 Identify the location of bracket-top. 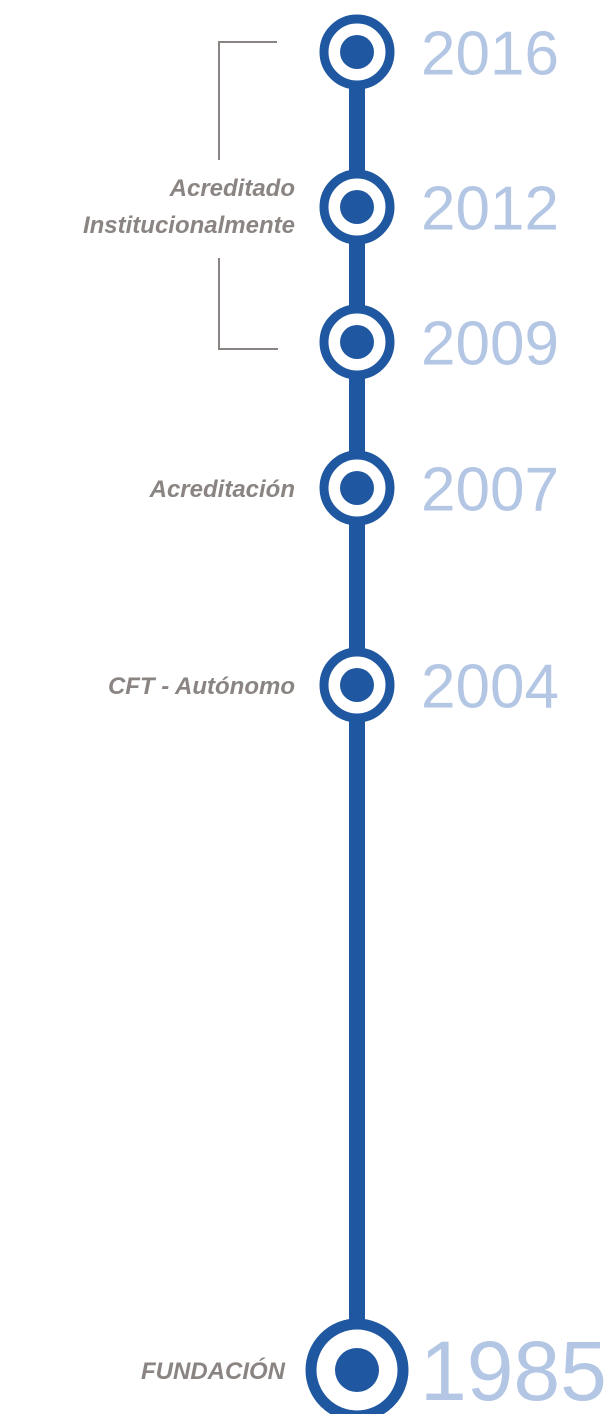
(247, 100).